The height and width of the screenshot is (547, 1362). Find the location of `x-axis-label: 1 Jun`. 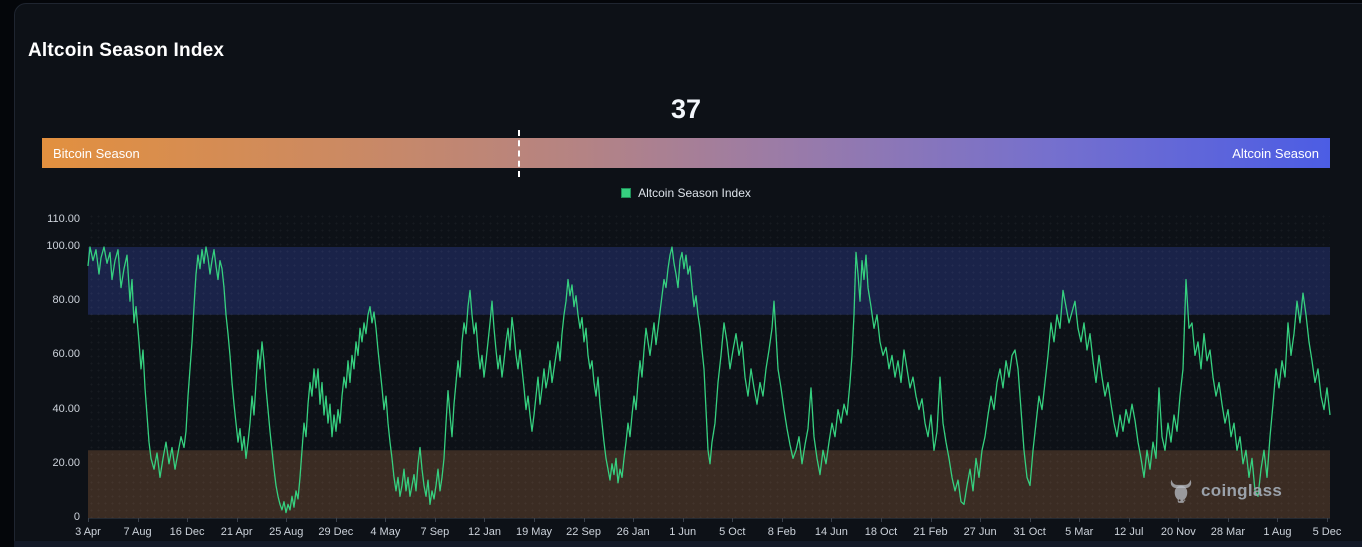

x-axis-label: 1 Jun is located at coordinates (683, 532).